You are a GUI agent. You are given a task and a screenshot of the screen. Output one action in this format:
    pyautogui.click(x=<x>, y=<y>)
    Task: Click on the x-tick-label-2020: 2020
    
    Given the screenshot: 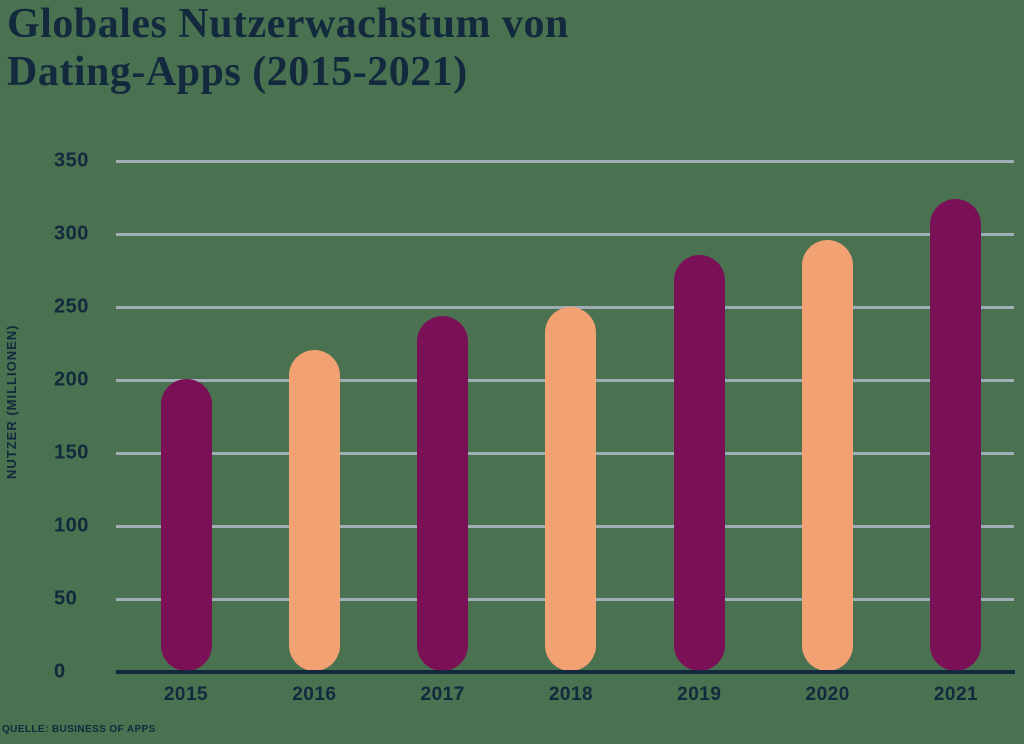 What is the action you would take?
    pyautogui.click(x=827, y=694)
    